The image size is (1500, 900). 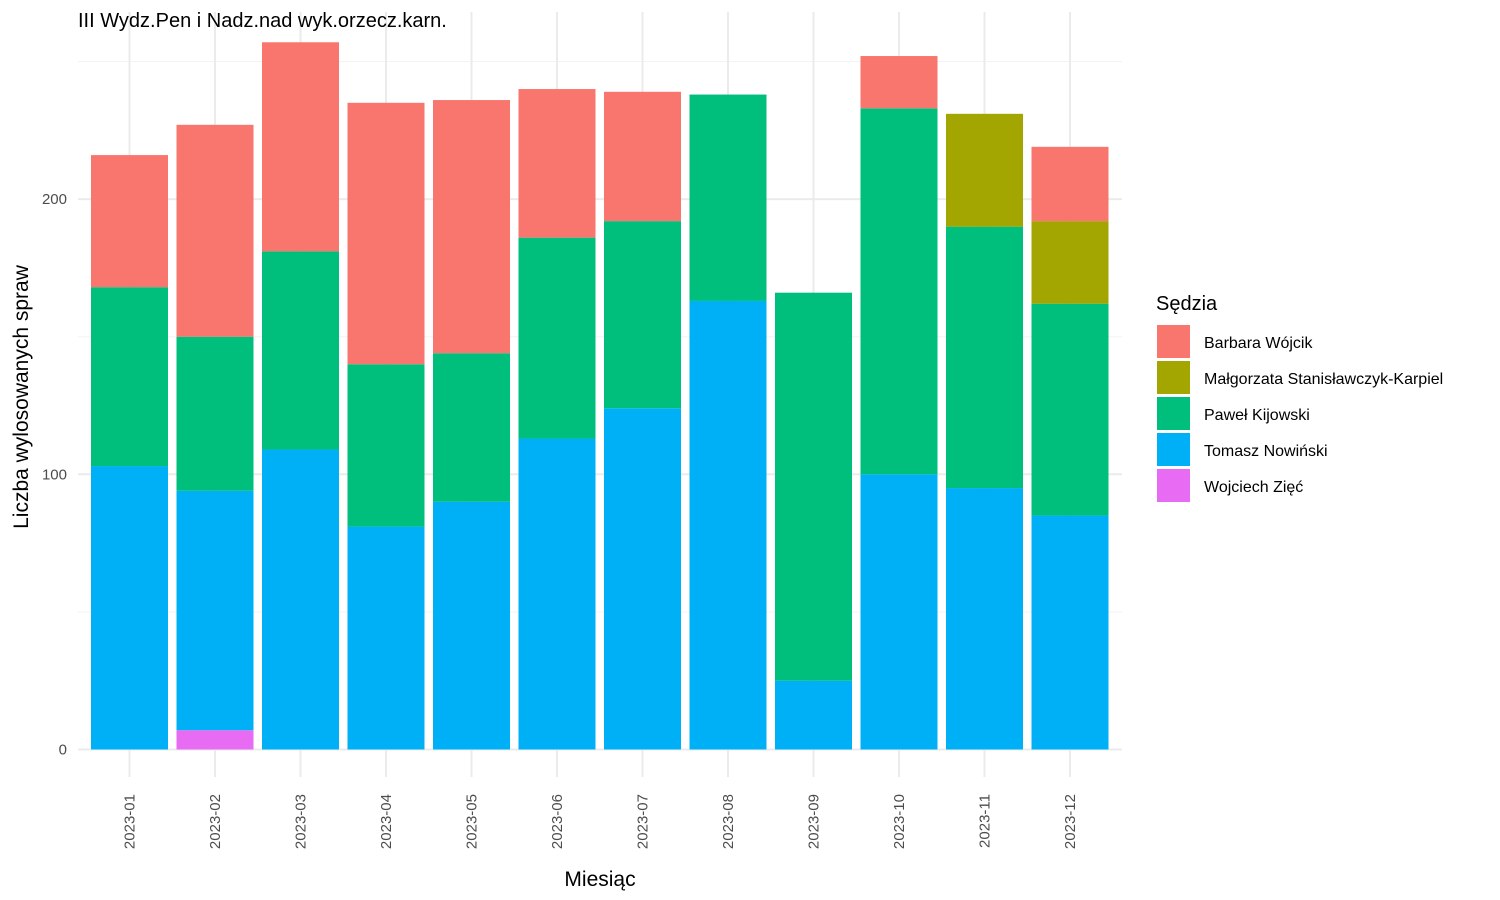 I want to click on x-axis-title: Miesiąc, so click(x=599, y=879).